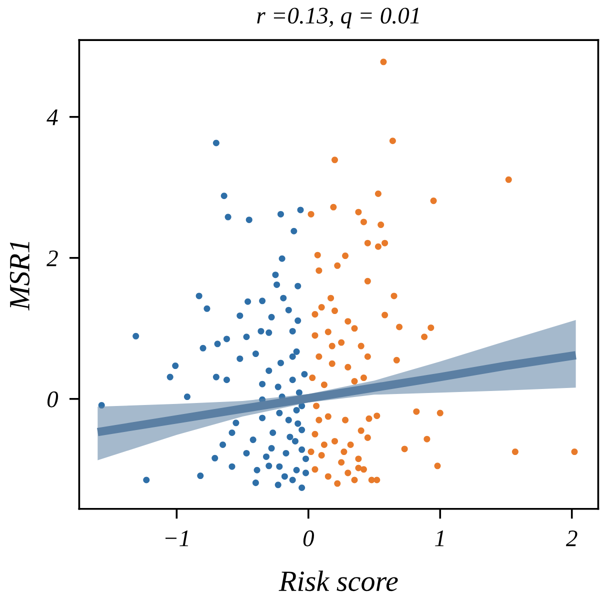  What do you see at coordinates (308, 538) in the screenshot?
I see `x-tick-label: 0` at bounding box center [308, 538].